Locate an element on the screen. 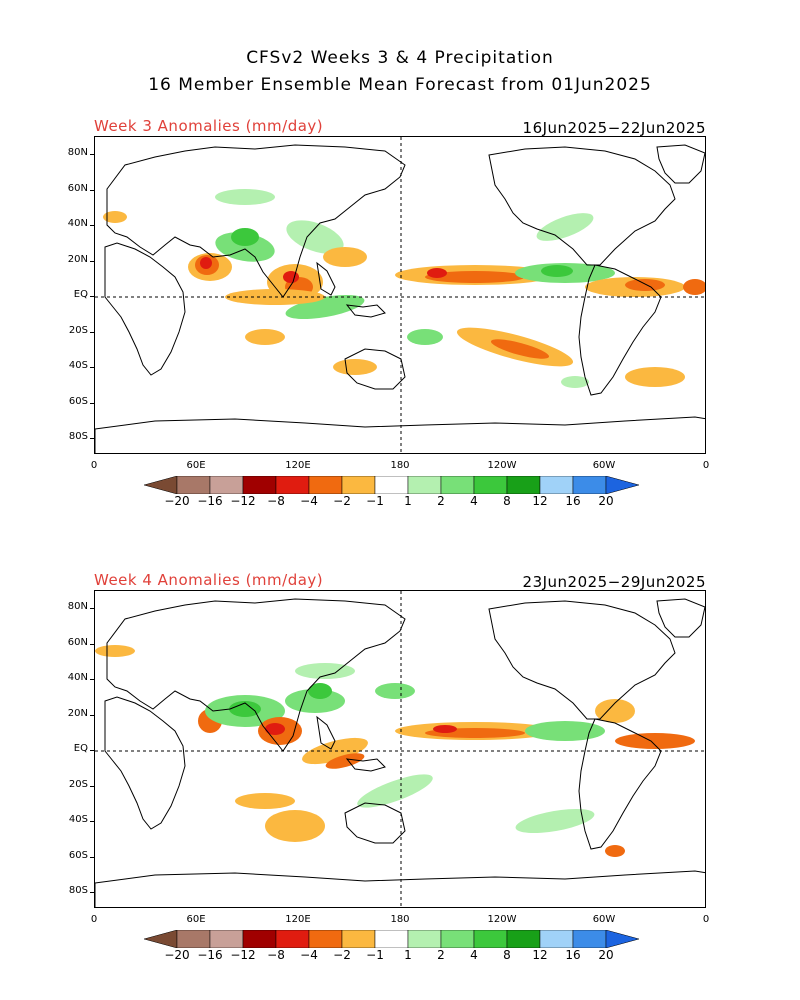  colorbar-label: −2 is located at coordinates (342, 955).